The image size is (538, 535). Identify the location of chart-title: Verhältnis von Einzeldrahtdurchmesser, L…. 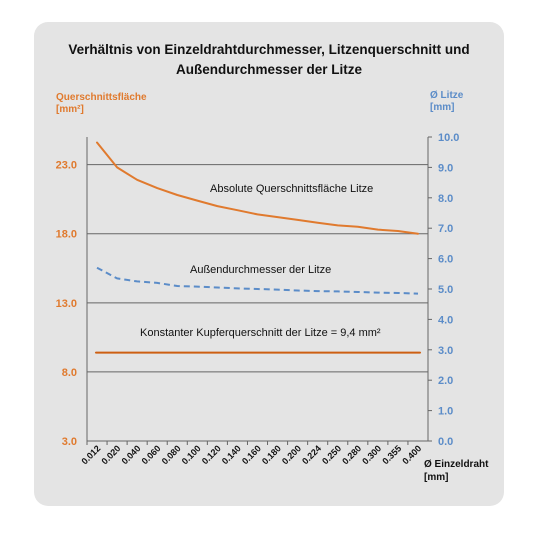
(269, 60).